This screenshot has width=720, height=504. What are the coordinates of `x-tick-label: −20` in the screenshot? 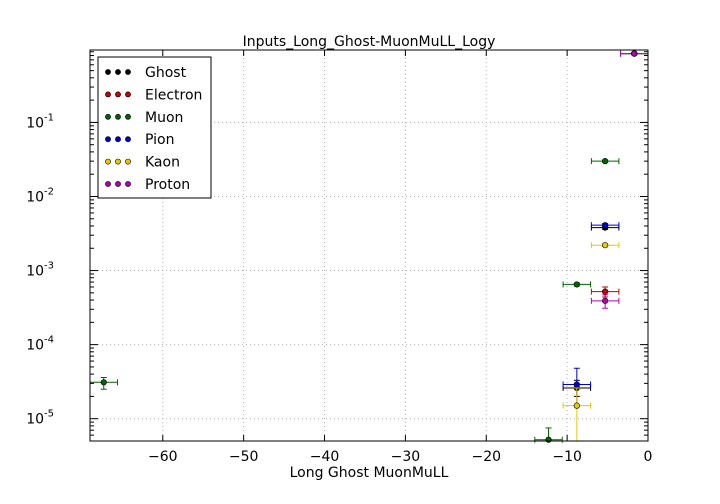 It's located at (486, 457).